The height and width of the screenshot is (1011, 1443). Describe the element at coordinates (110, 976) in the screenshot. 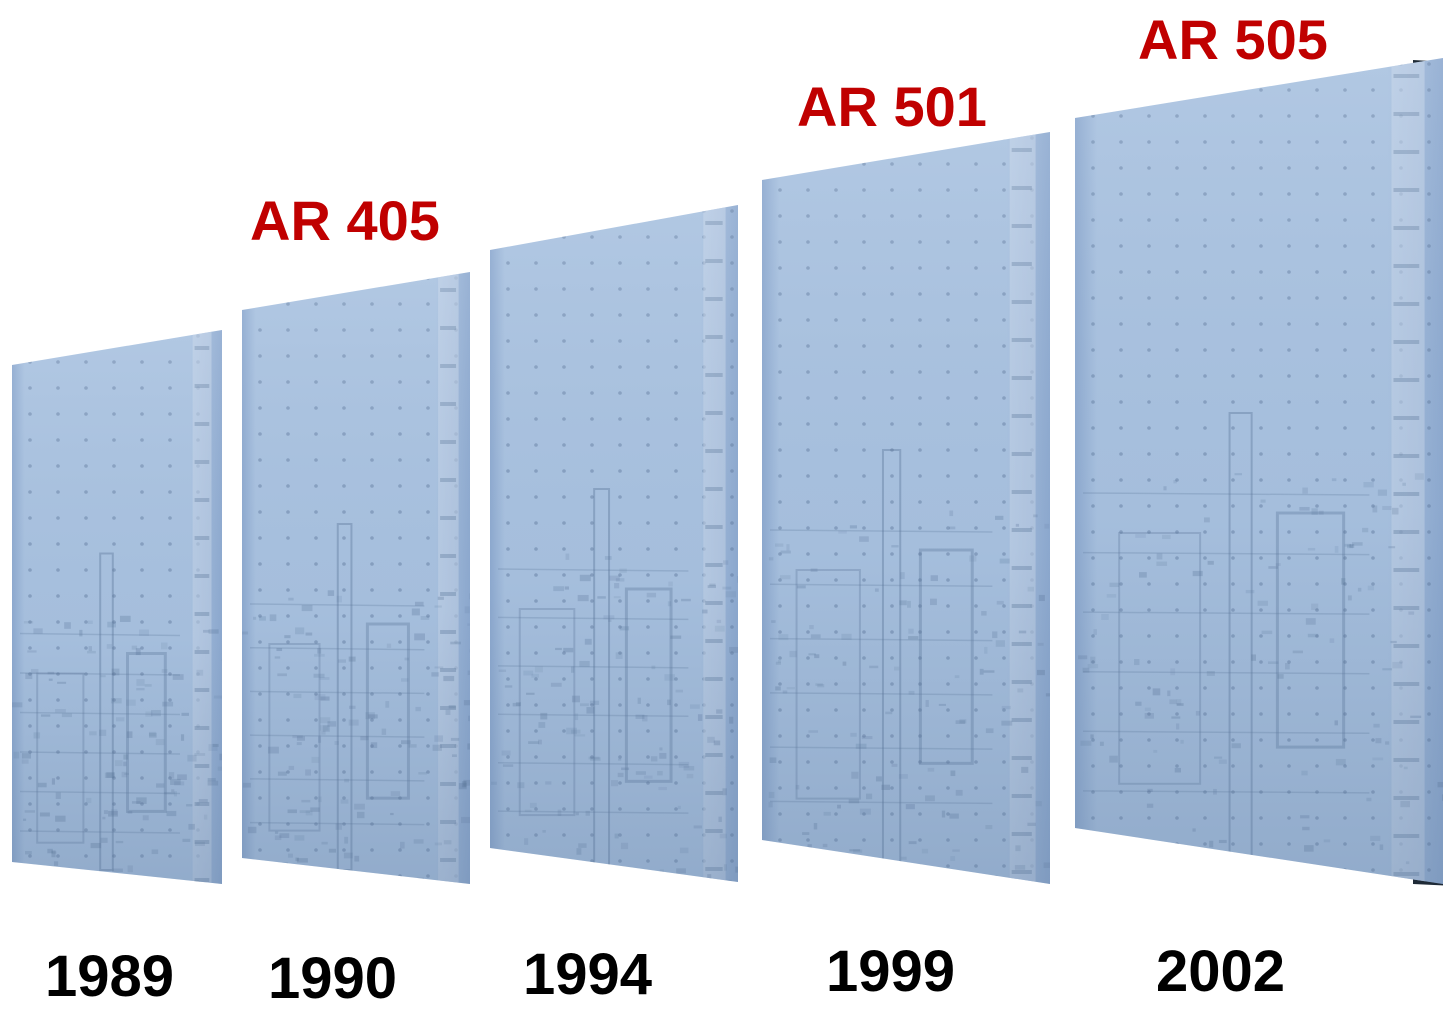

I see `year-label: 1989` at that location.